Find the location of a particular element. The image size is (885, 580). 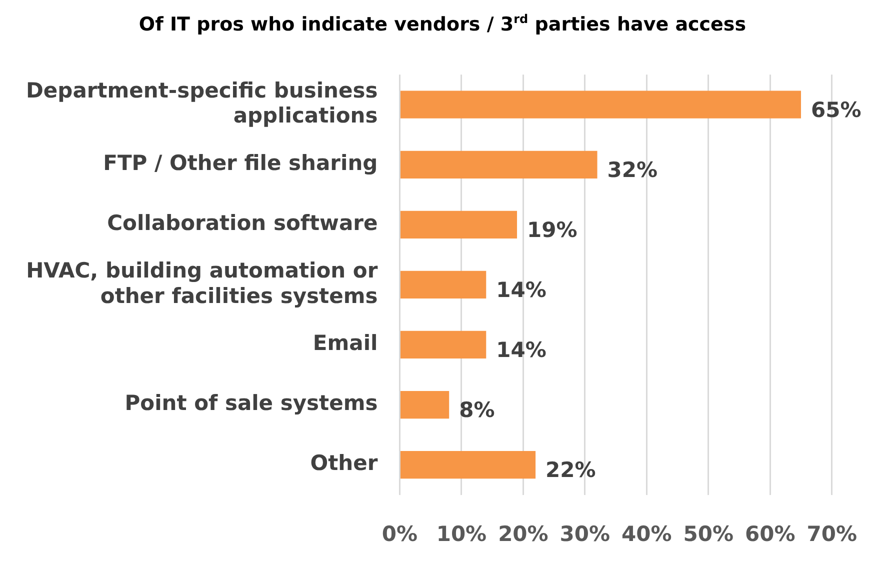

x-tick-label: 20% is located at coordinates (523, 534).